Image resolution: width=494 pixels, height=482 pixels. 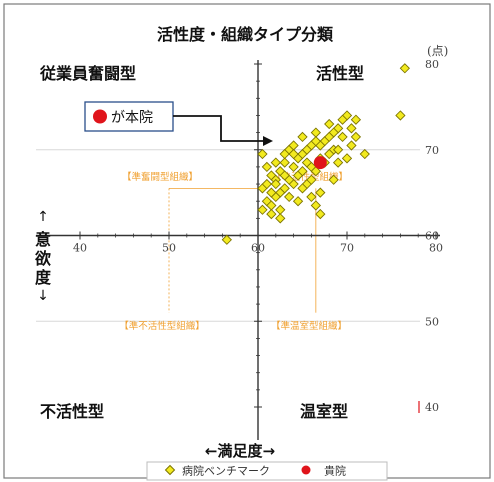 I want to click on legend-box, so click(x=267, y=471).